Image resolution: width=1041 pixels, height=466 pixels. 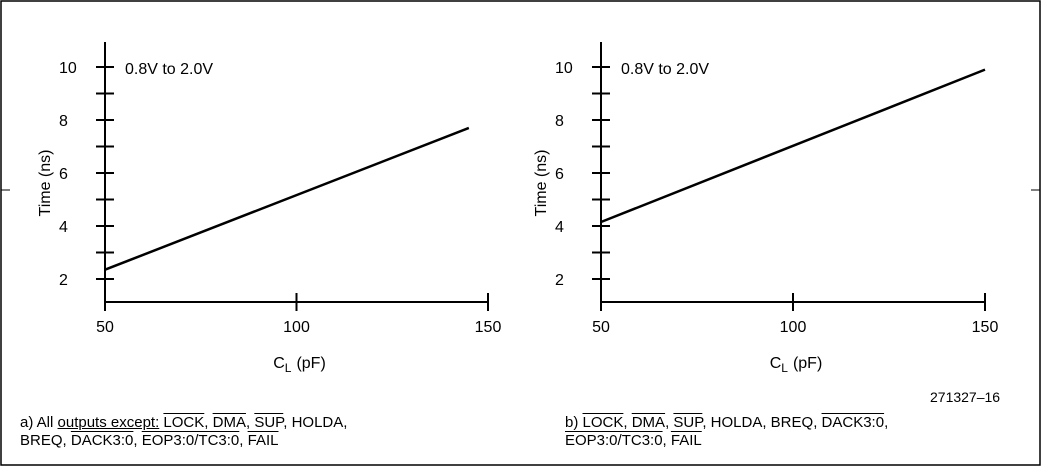 What do you see at coordinates (574, 422) in the screenshot?
I see `caption-text: b)` at bounding box center [574, 422].